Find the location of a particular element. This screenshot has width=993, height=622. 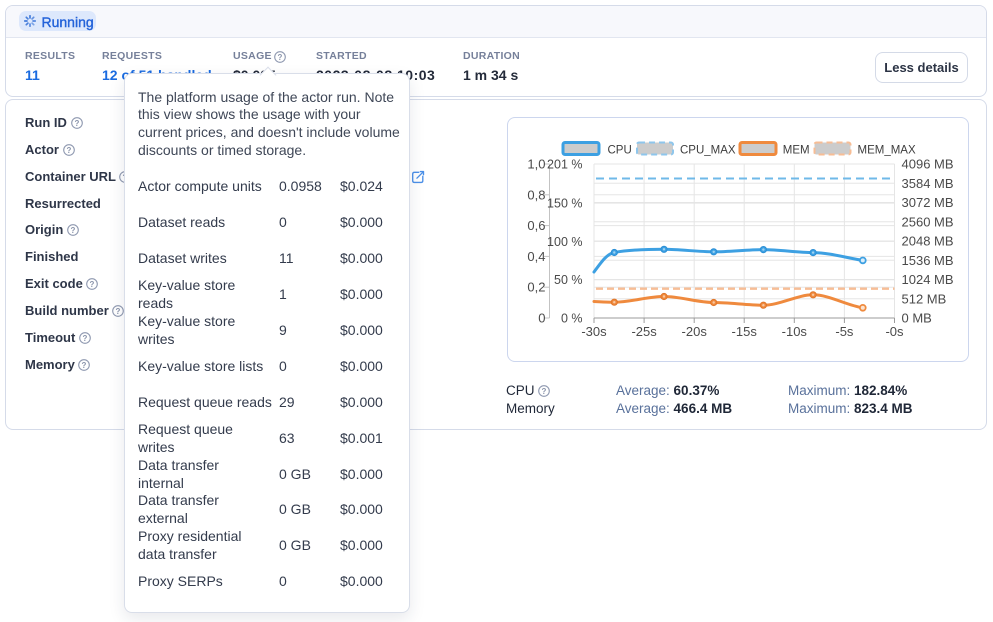

svg-text: 2560 MB is located at coordinates (927, 221).